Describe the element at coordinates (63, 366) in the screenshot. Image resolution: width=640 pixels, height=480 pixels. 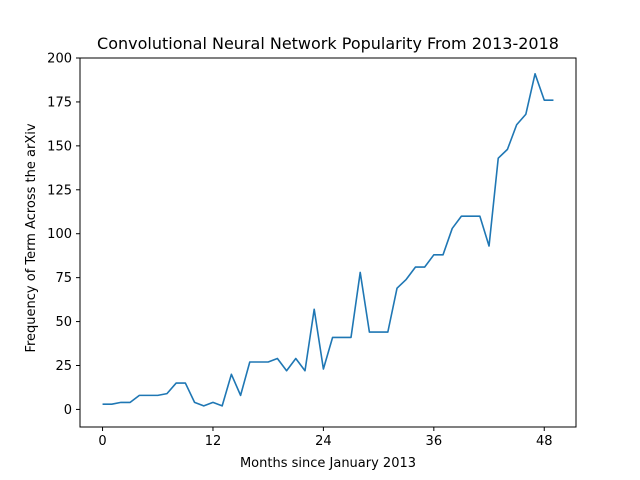
I see `y-tick-label: 25` at that location.